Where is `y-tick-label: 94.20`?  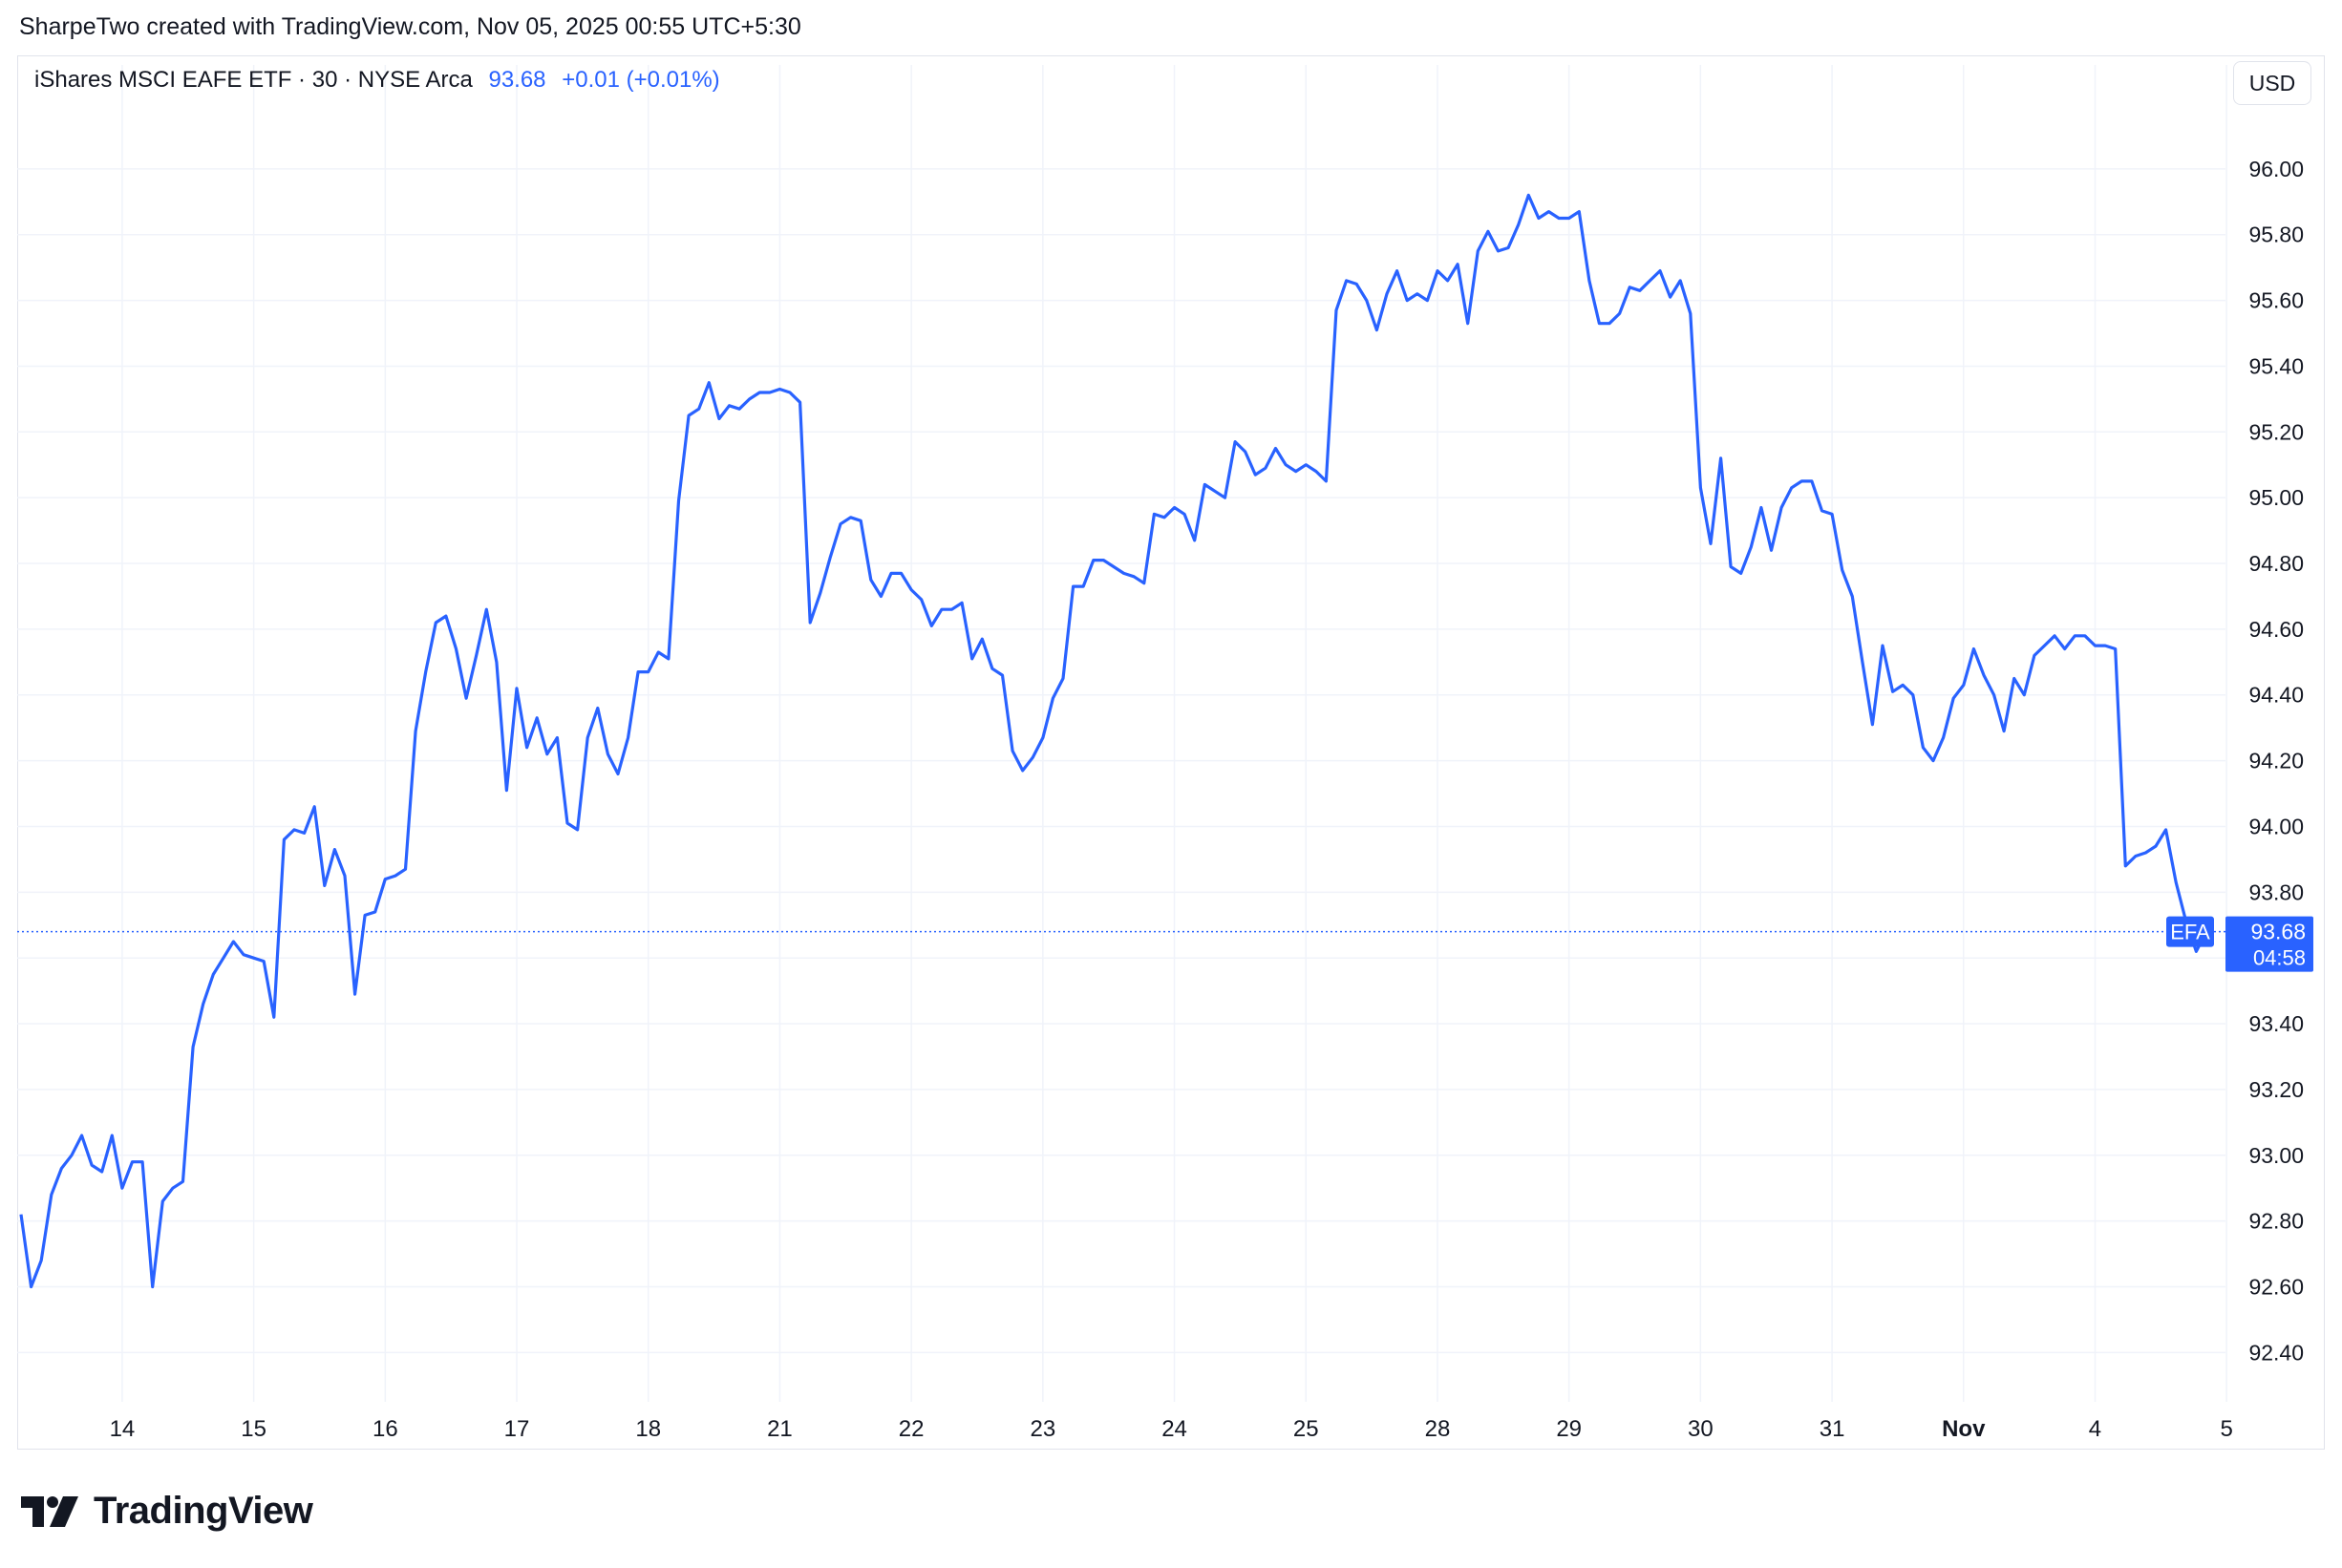 y-tick-label: 94.20 is located at coordinates (2276, 761).